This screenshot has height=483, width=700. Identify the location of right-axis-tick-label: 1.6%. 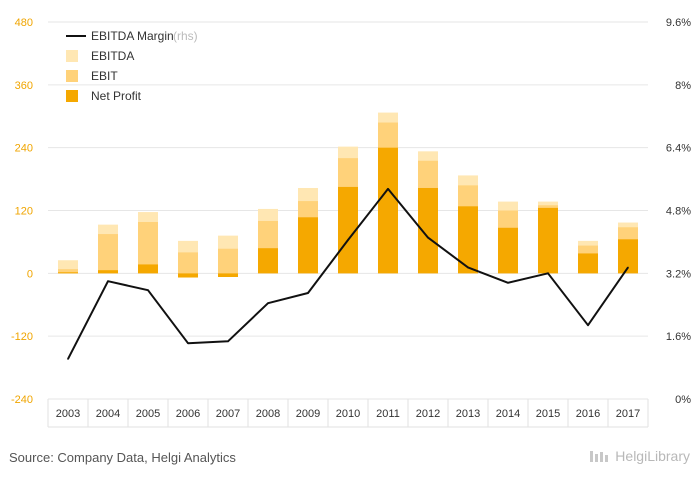
(678, 337).